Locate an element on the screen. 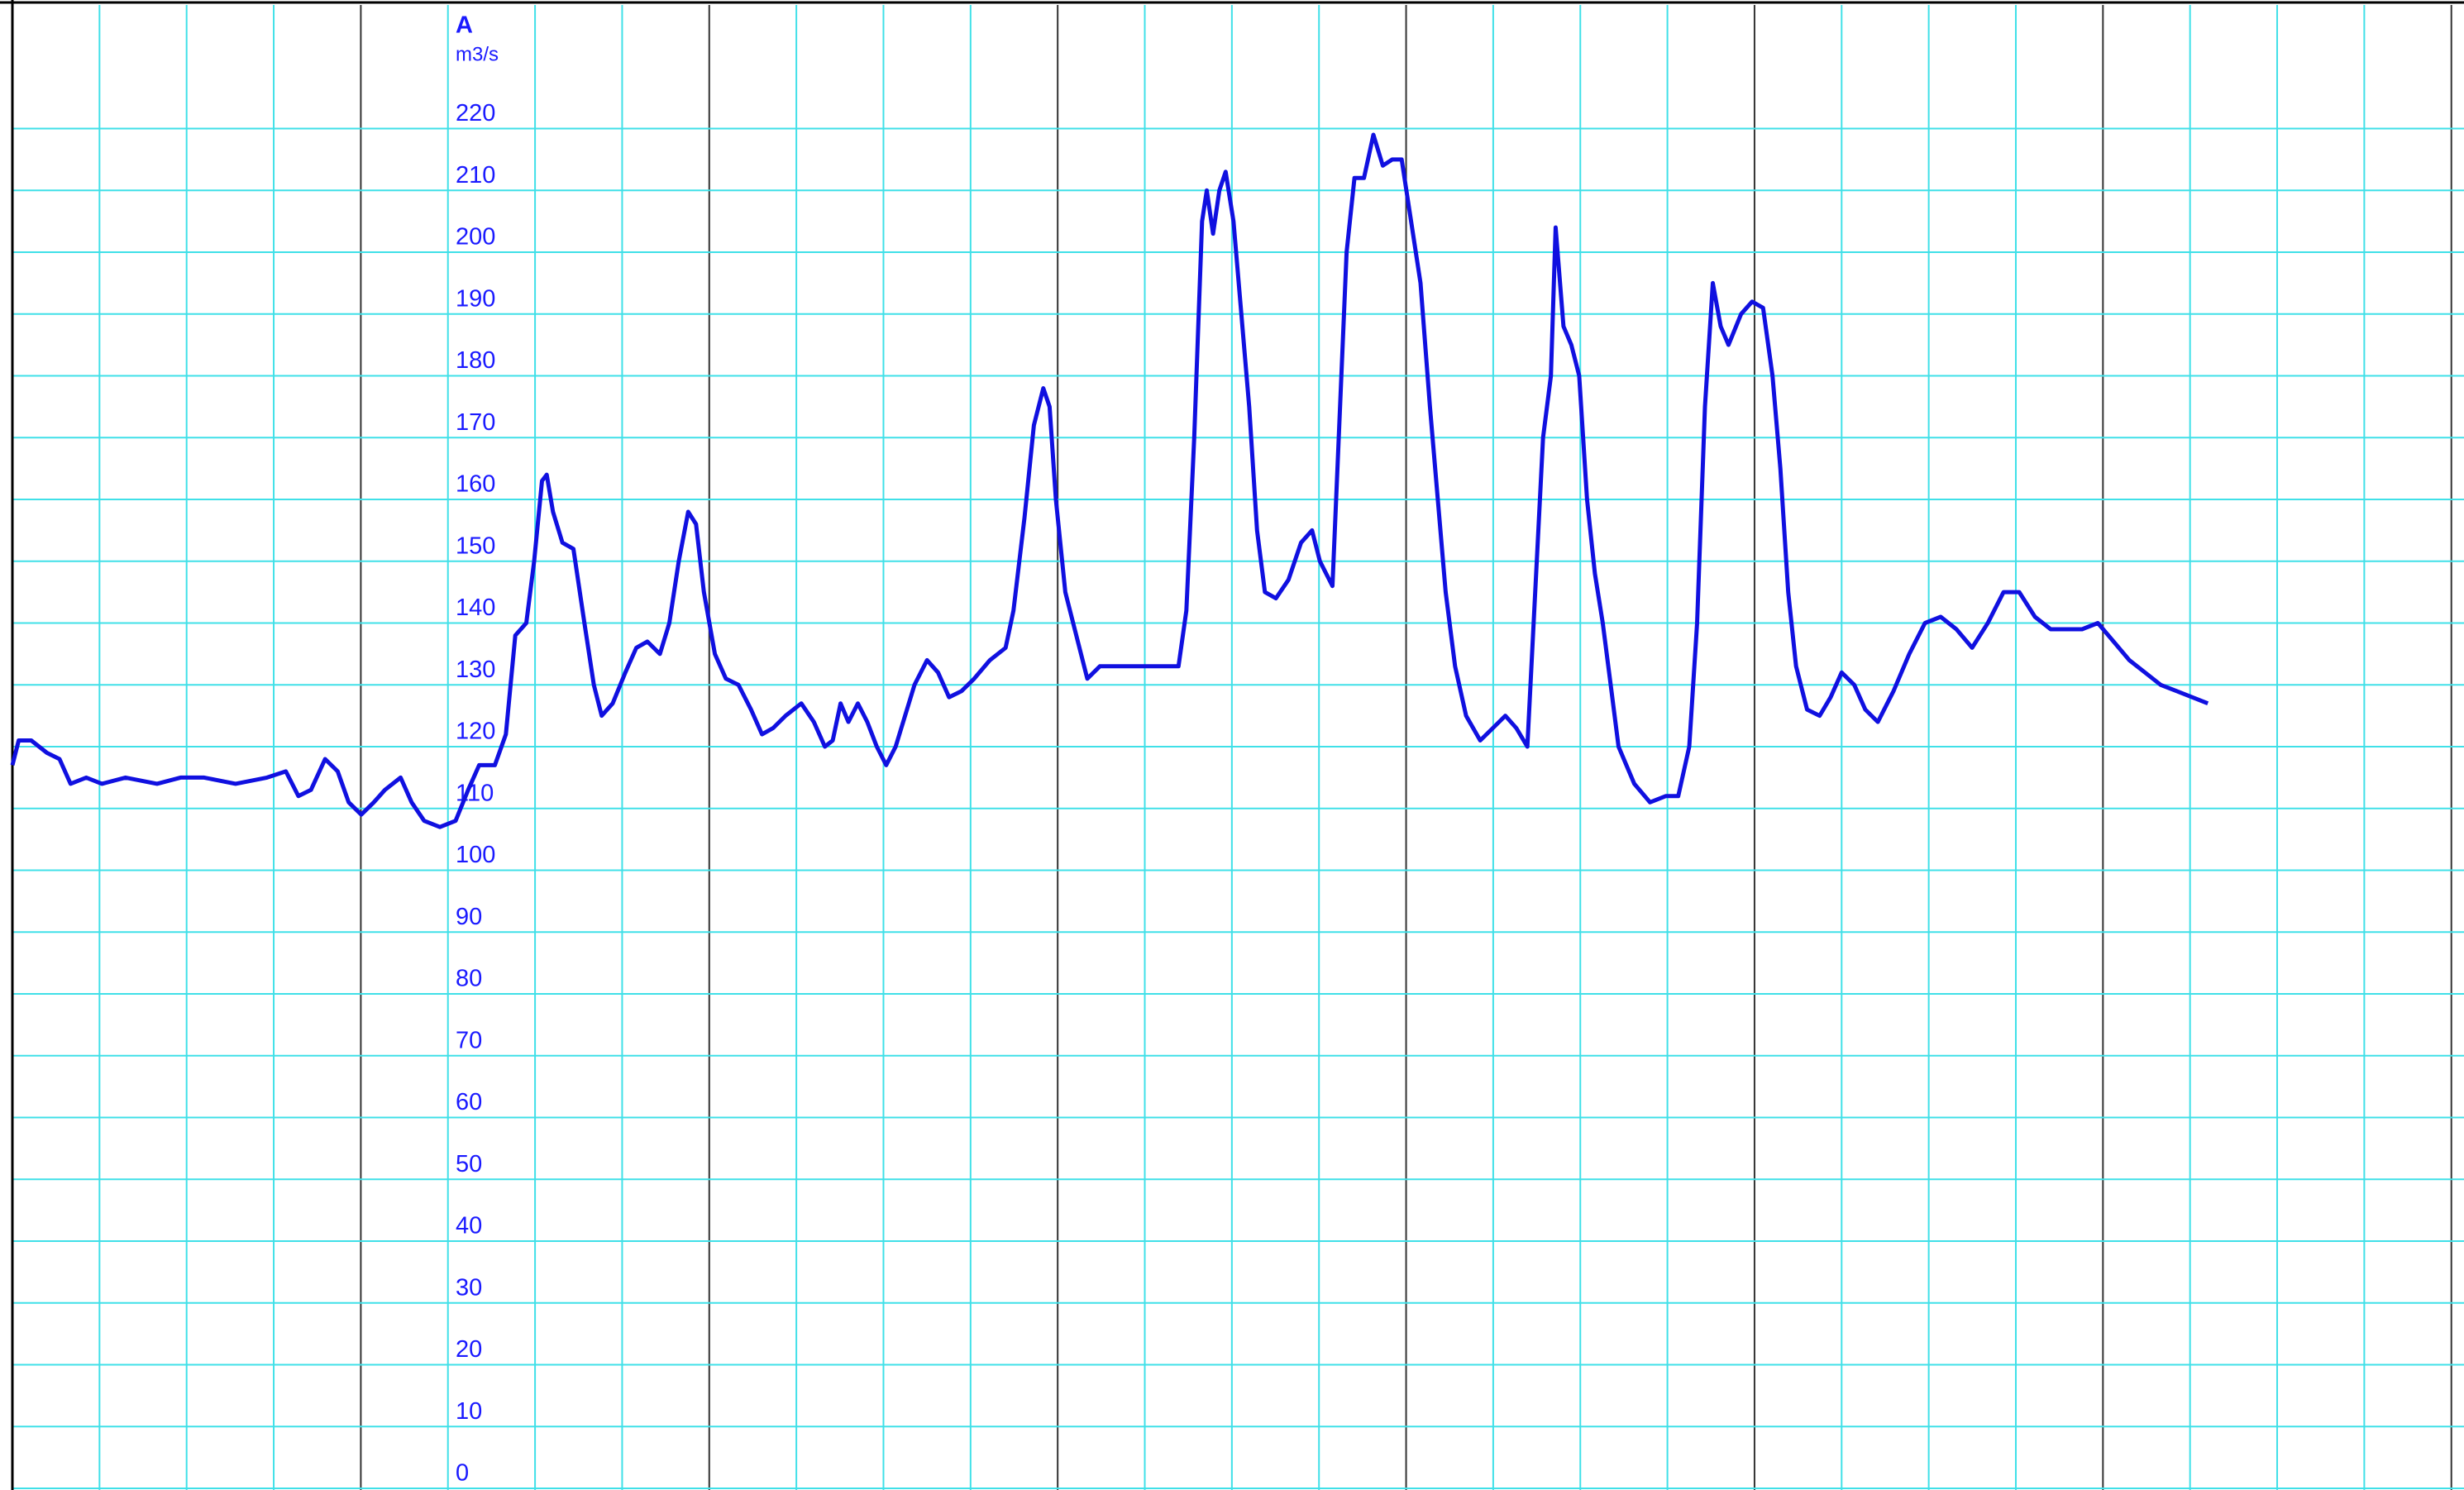 The image size is (2464, 1490). y-tick-label: 190 is located at coordinates (476, 298).